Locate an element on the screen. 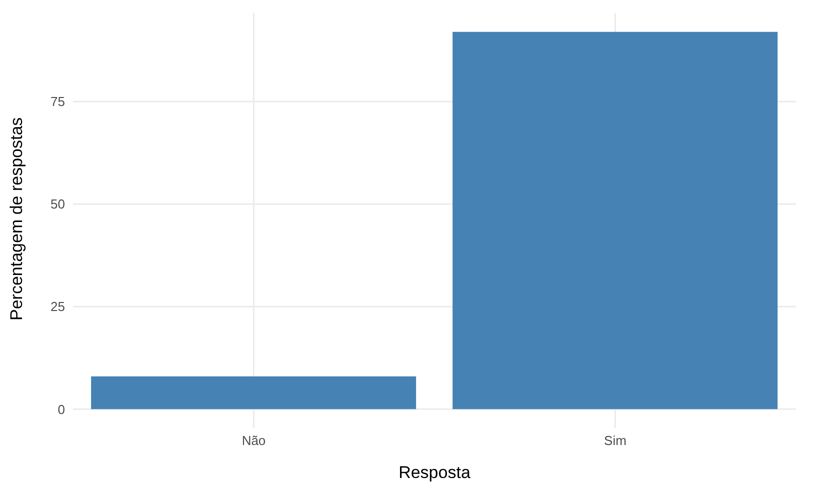  y-axis-title: Percentagem de respostas is located at coordinates (16, 218).